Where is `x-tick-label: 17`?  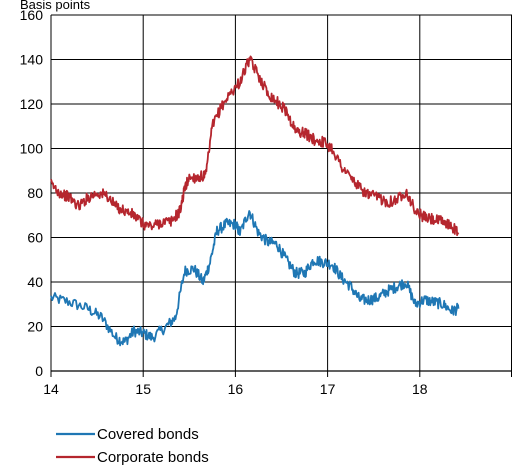 x-tick-label: 17 is located at coordinates (328, 389).